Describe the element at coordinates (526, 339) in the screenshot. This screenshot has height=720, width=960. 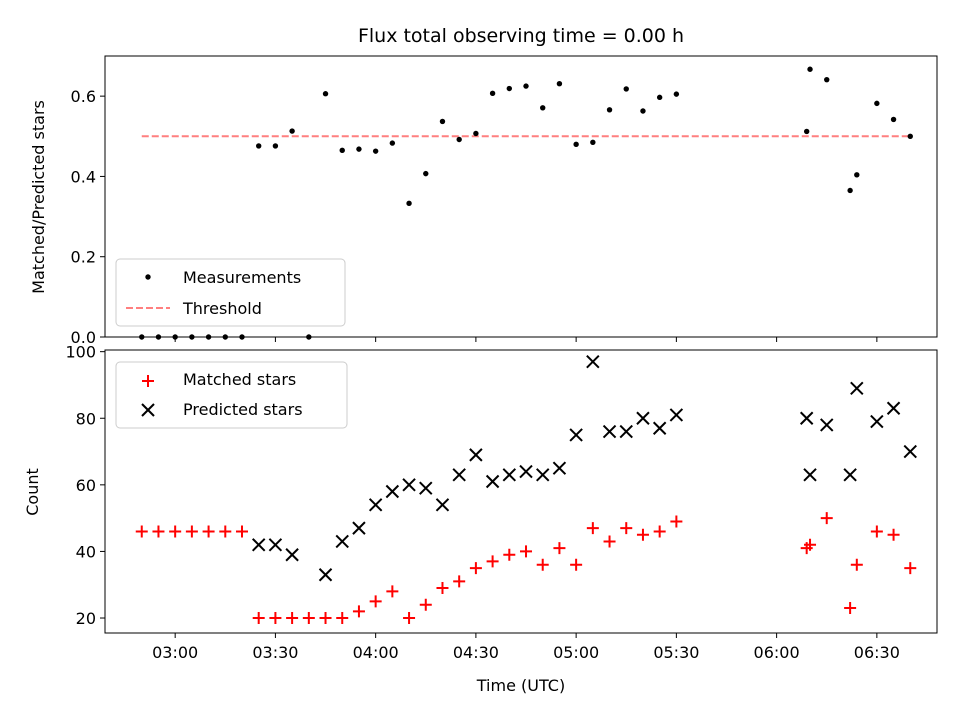
I see `top-x-ticks` at that location.